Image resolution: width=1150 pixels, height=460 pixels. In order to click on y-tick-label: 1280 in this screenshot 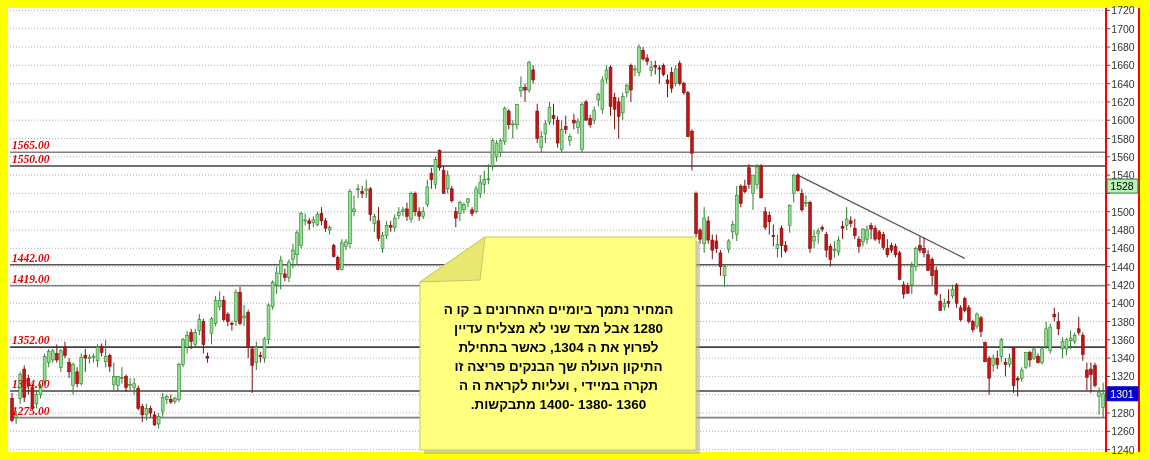, I will do `click(1123, 413)`.